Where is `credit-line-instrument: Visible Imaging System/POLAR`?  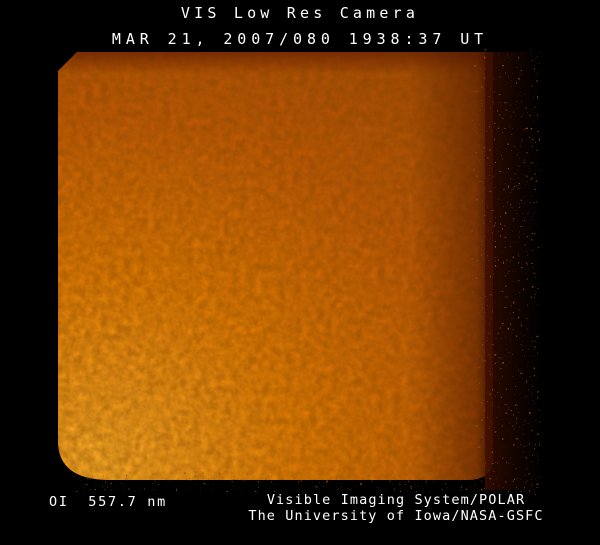
credit-line-instrument: Visible Imaging System/POLAR is located at coordinates (396, 500).